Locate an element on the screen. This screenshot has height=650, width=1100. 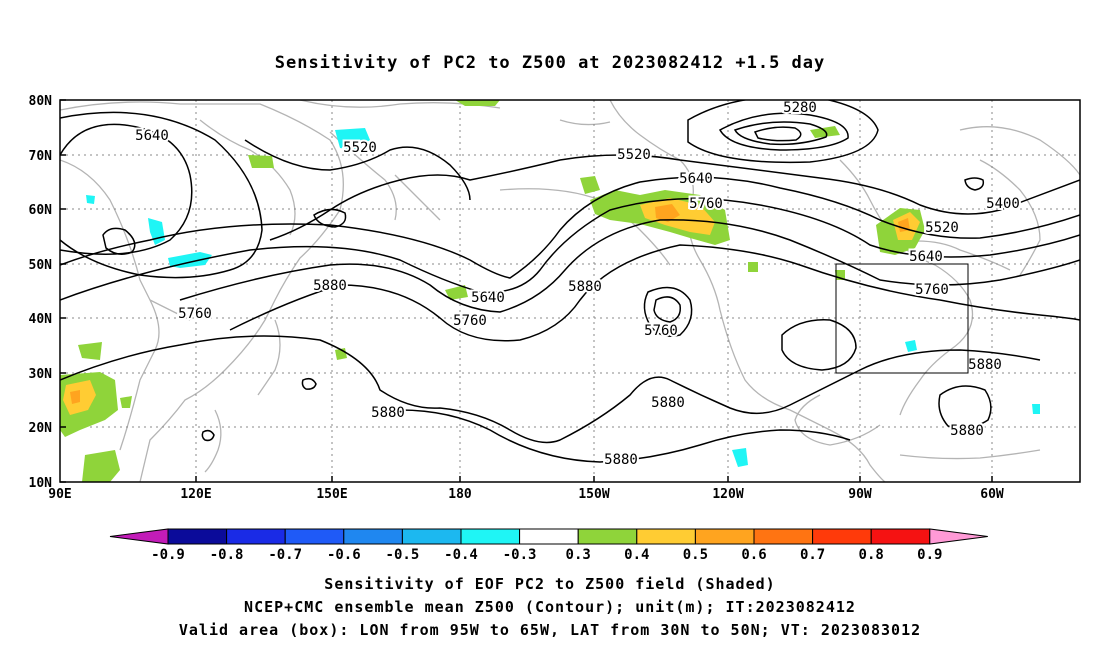
lon-tick-label: 120W is located at coordinates (727, 494).